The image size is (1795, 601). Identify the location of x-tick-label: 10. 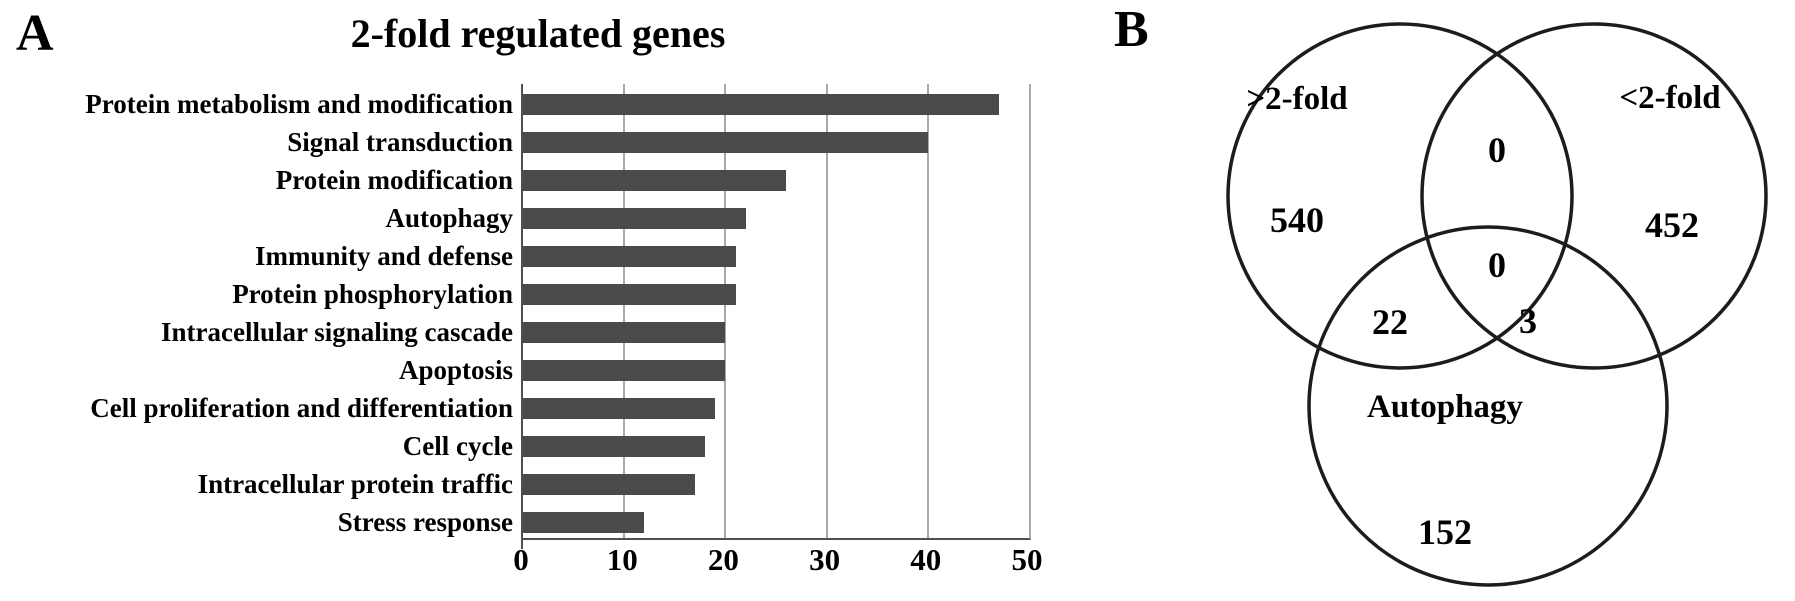
(622, 559).